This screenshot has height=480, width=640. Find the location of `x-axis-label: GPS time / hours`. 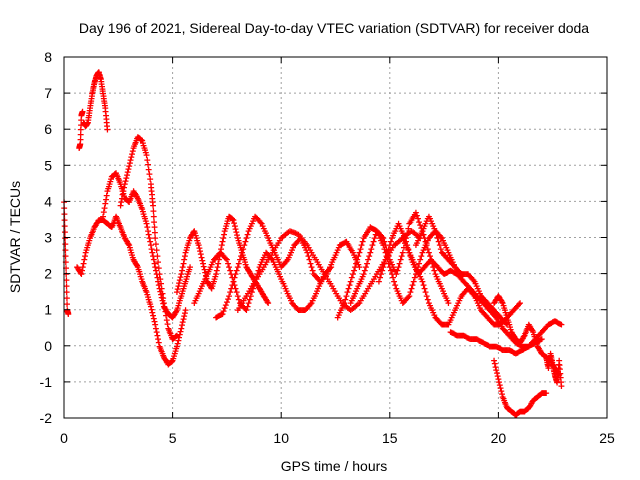

x-axis-label: GPS time / hours is located at coordinates (334, 466).